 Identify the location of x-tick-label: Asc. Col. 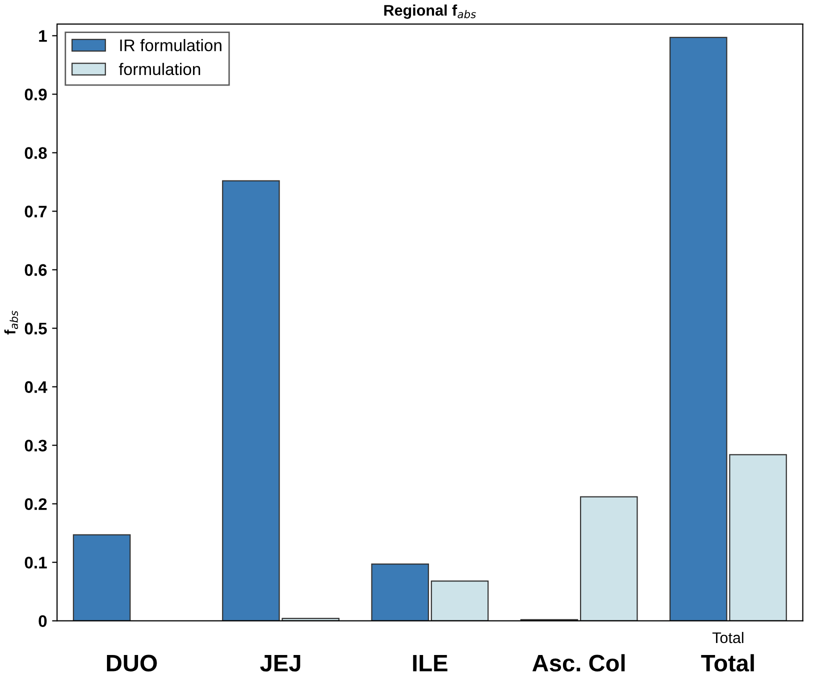
(578, 663).